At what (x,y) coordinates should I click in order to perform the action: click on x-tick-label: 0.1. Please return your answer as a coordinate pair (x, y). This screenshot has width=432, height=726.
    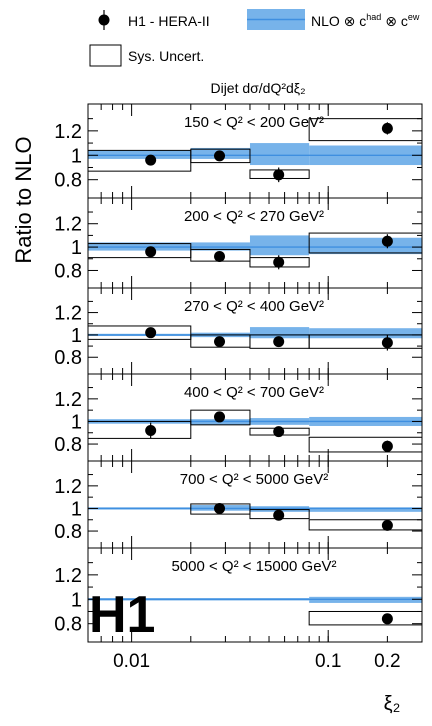
    Looking at the image, I should click on (328, 661).